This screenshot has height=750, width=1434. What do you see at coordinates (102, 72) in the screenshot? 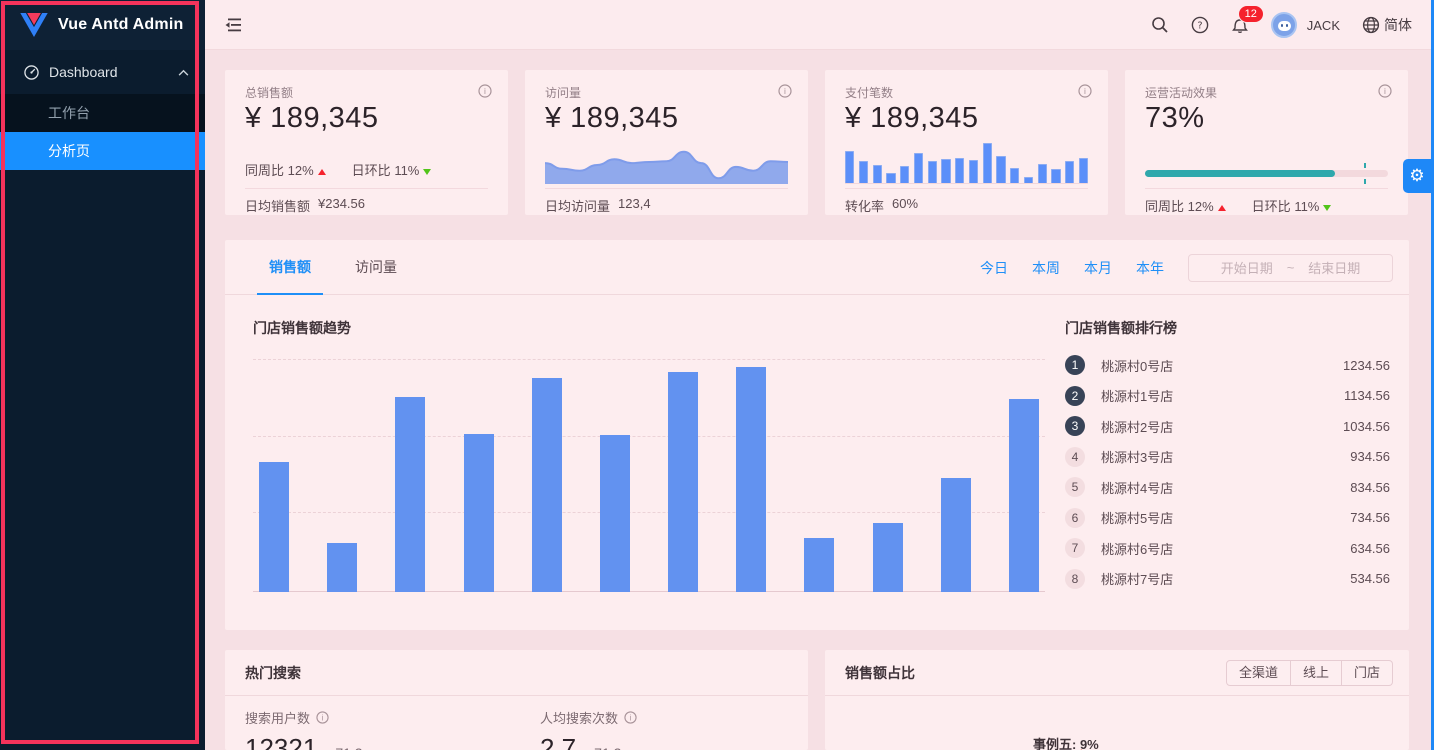
I see `sidebar-item-dashboard: Dashboard` at bounding box center [102, 72].